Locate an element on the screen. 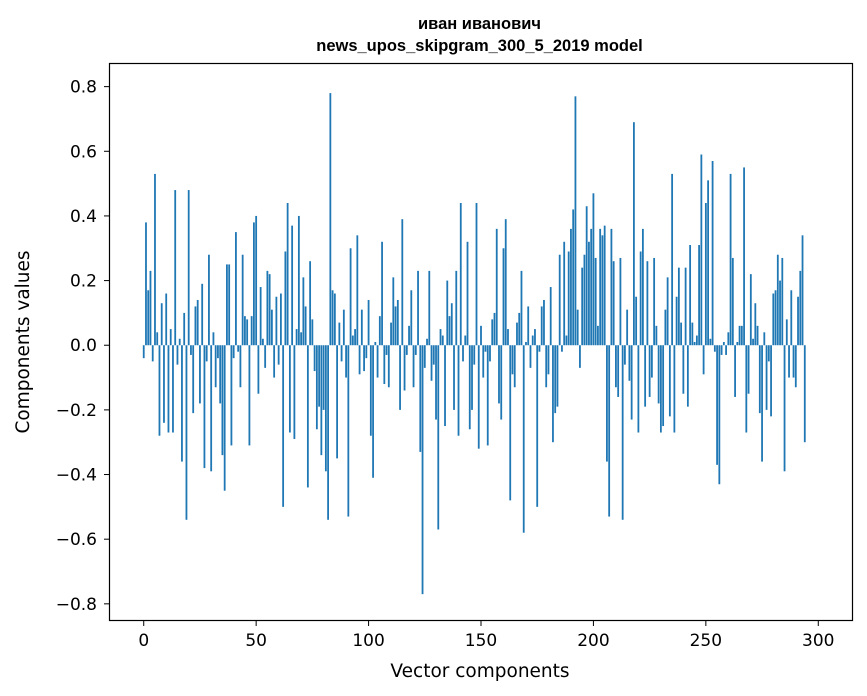 This screenshot has width=867, height=696. x-axis-ticks: 0 50 100 150 200 250 300 is located at coordinates (486, 635).